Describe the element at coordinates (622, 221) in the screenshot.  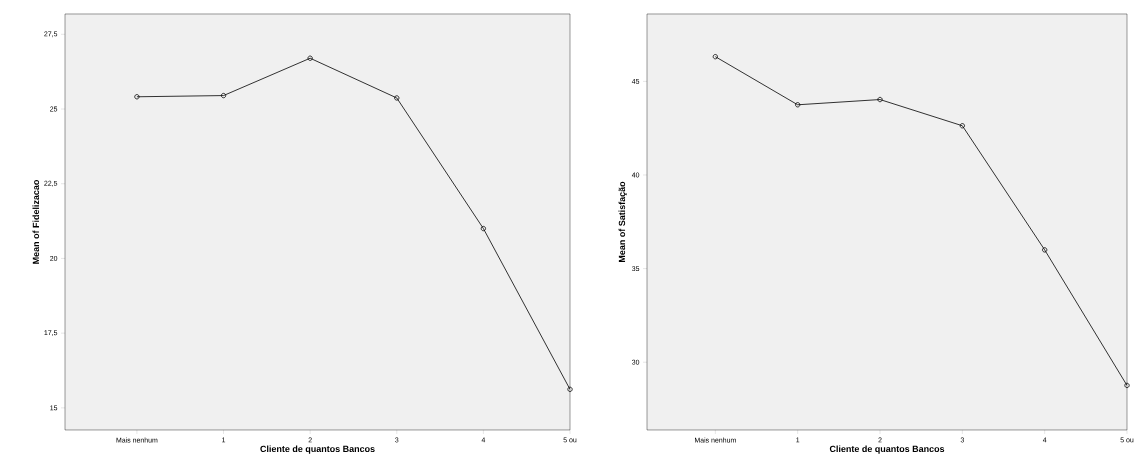
I see `y-axis-title: Mean of Satisfação` at that location.